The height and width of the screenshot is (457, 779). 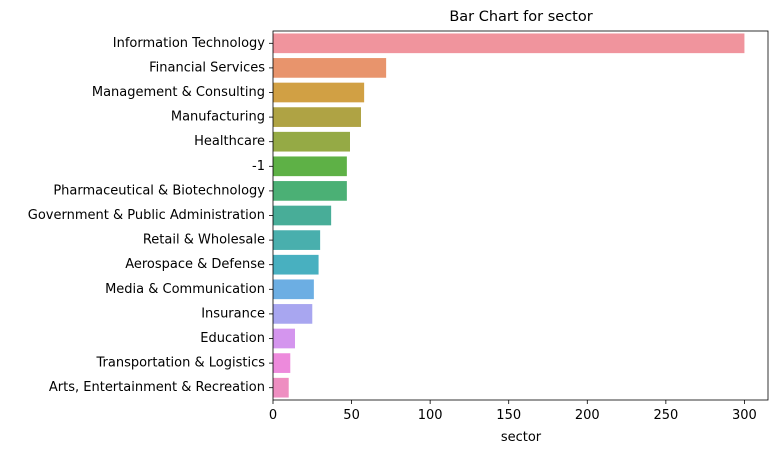 What do you see at coordinates (351, 415) in the screenshot?
I see `x-tick-label: 50` at bounding box center [351, 415].